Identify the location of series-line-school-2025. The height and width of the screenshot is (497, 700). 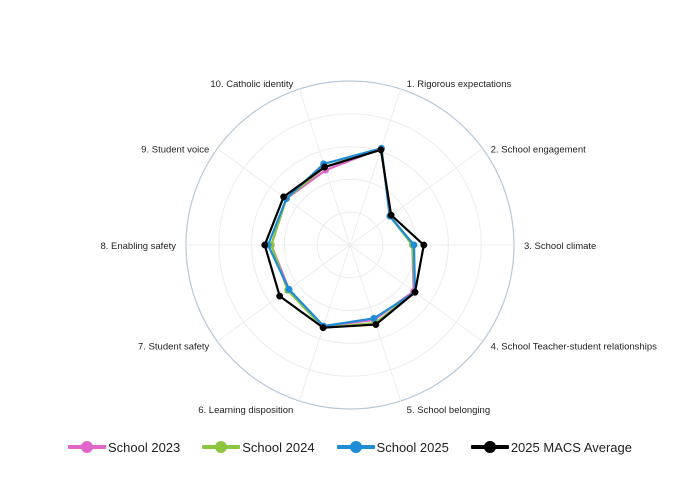
(341, 237).